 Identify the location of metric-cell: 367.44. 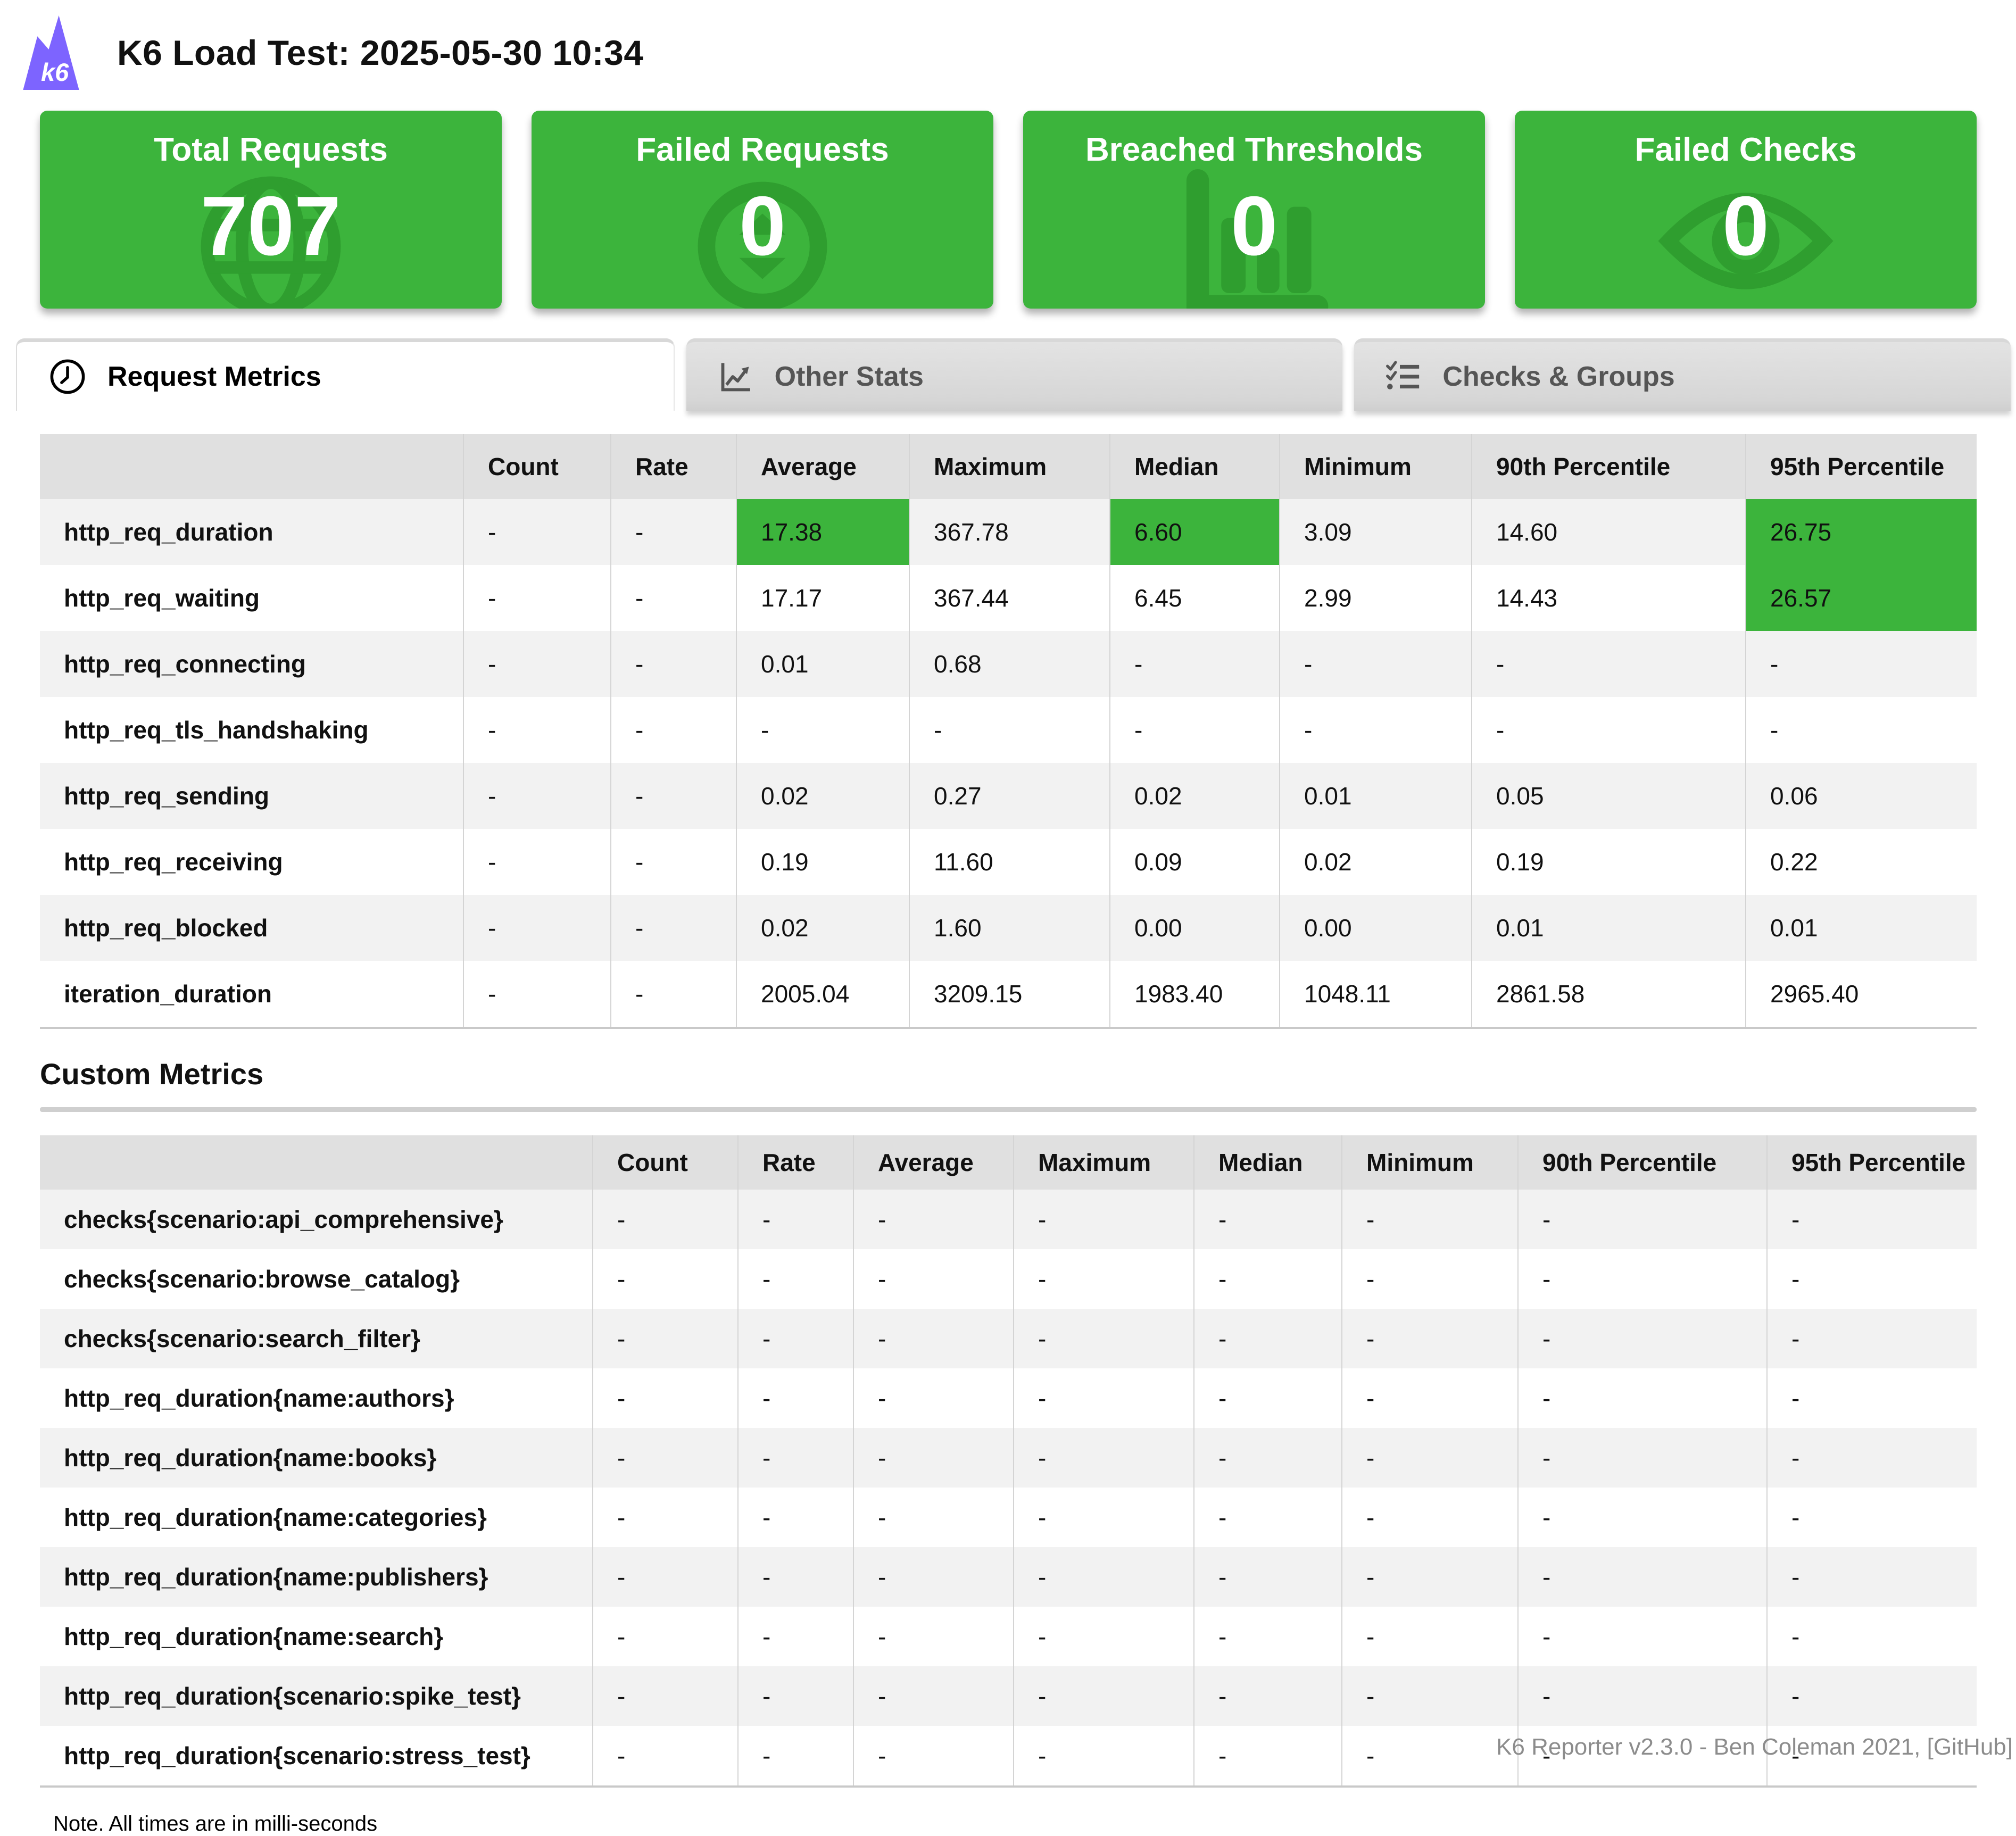
(1010, 598).